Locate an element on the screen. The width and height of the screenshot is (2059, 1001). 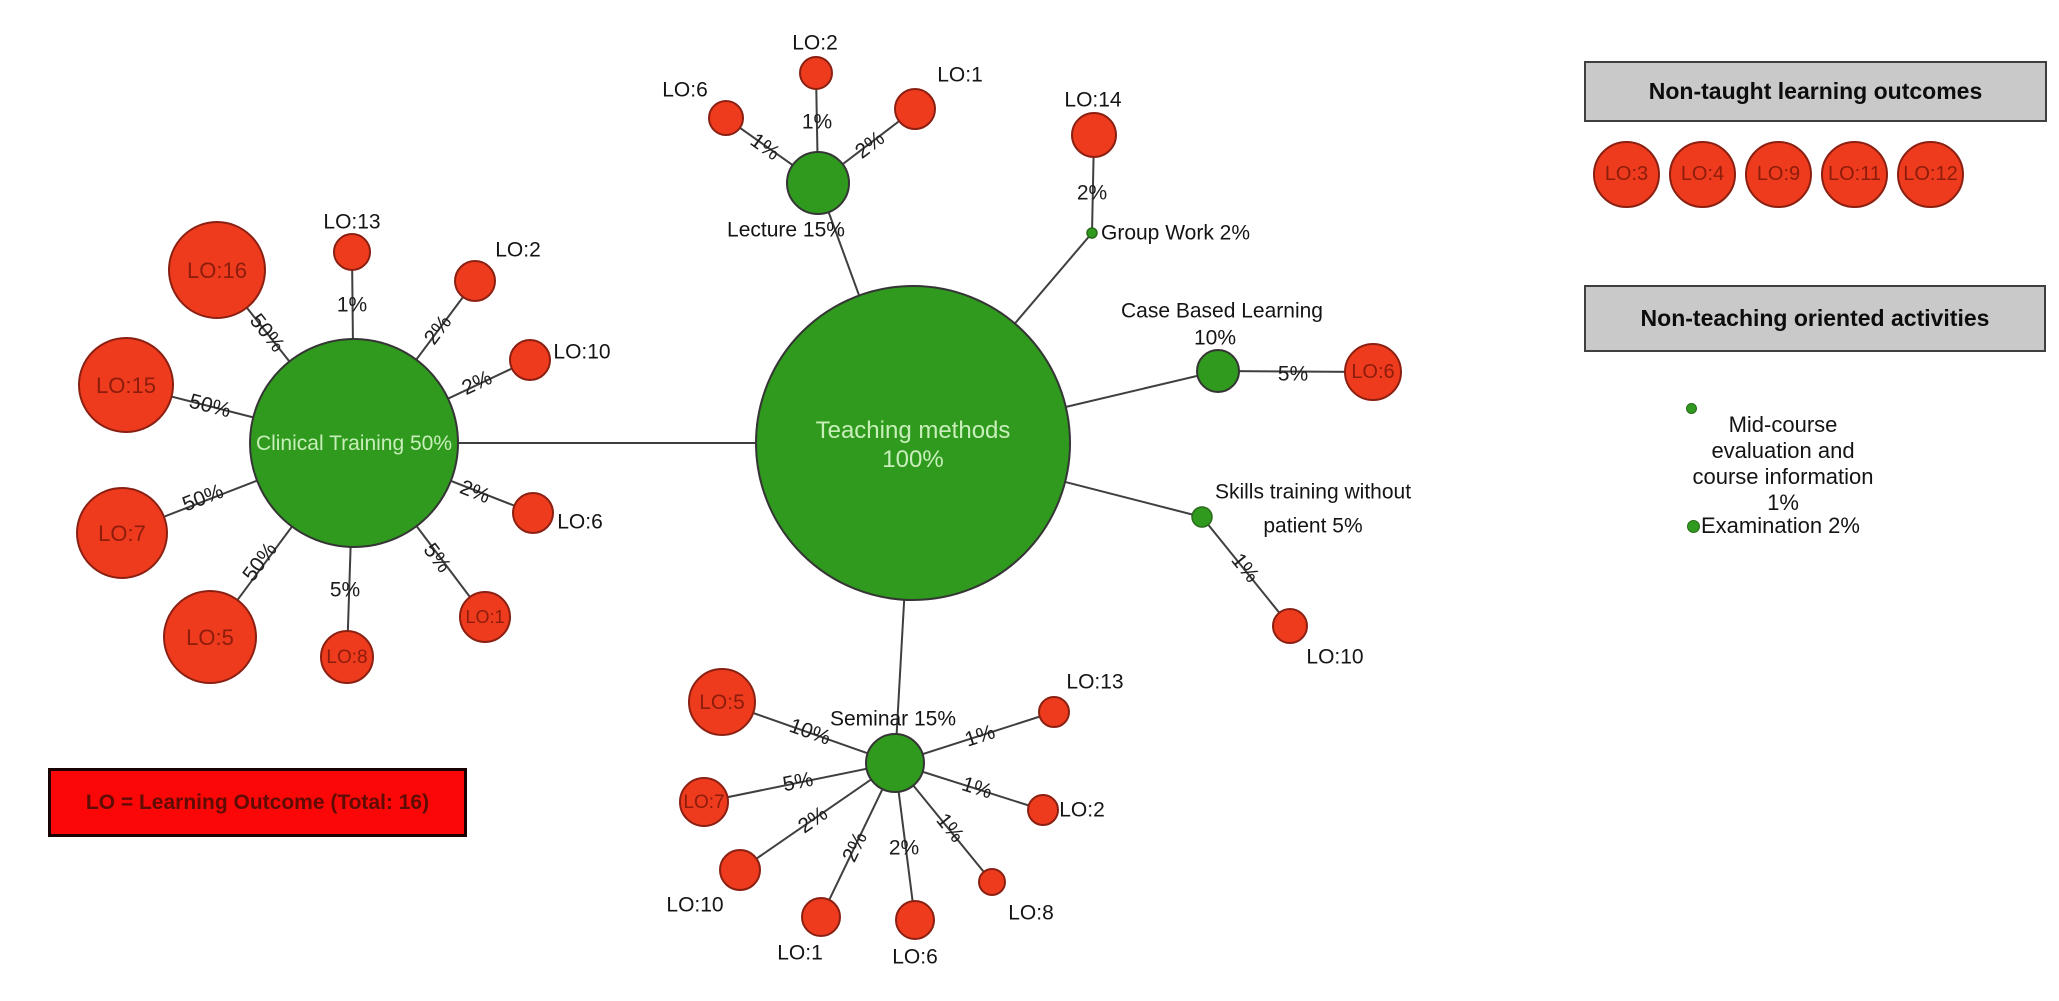
node-label-skills: Skills training without is located at coordinates (1313, 492).